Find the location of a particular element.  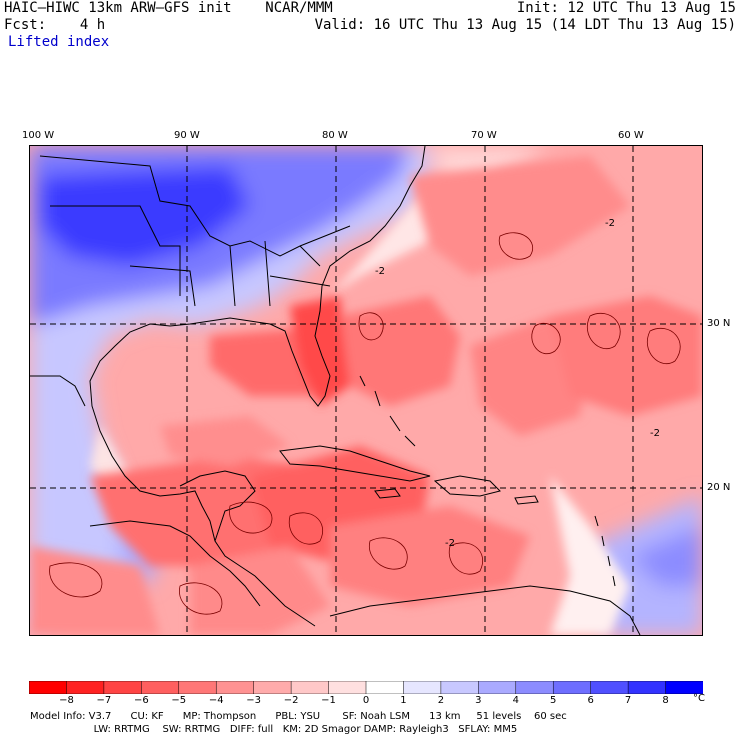

colorbar-tick-label: −5 is located at coordinates (179, 700).